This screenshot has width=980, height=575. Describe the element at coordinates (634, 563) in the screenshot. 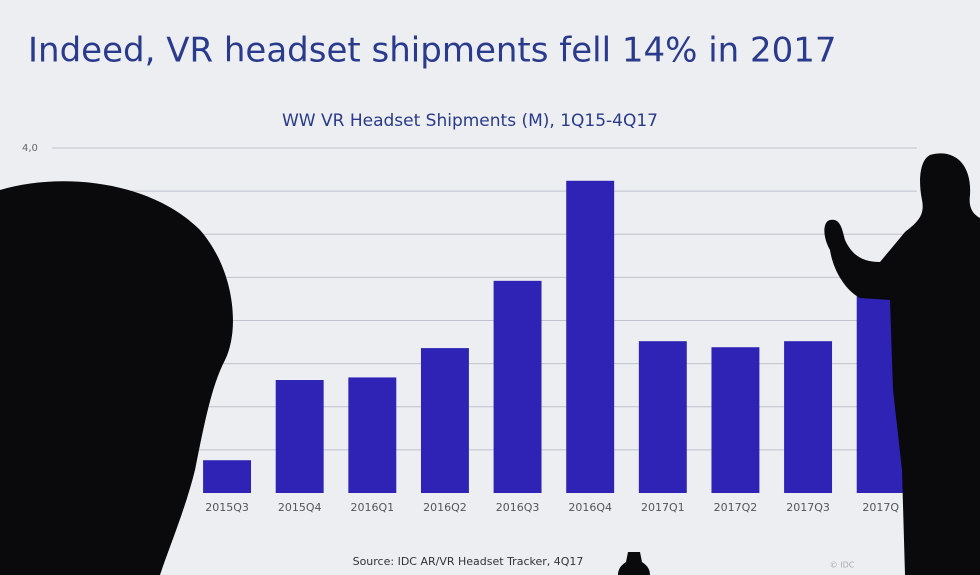

I see `bottle-silhouette` at that location.